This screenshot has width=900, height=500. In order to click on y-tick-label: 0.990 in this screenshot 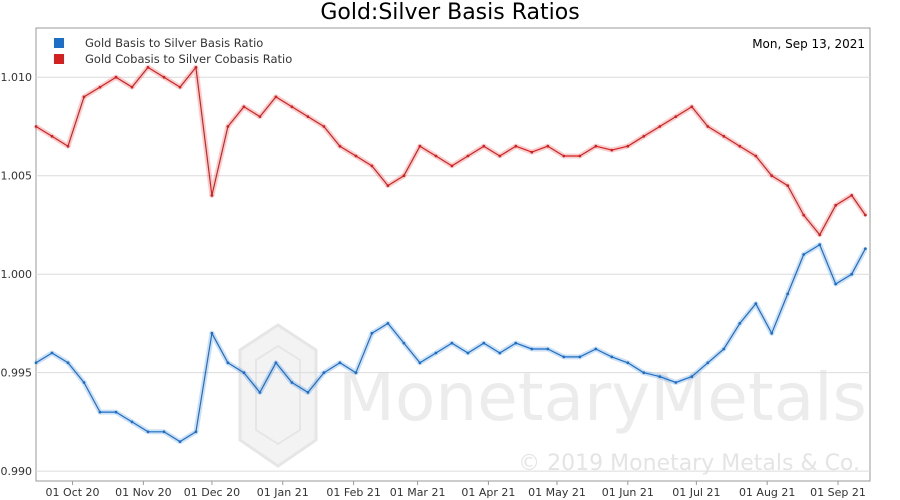, I will do `click(17, 471)`.